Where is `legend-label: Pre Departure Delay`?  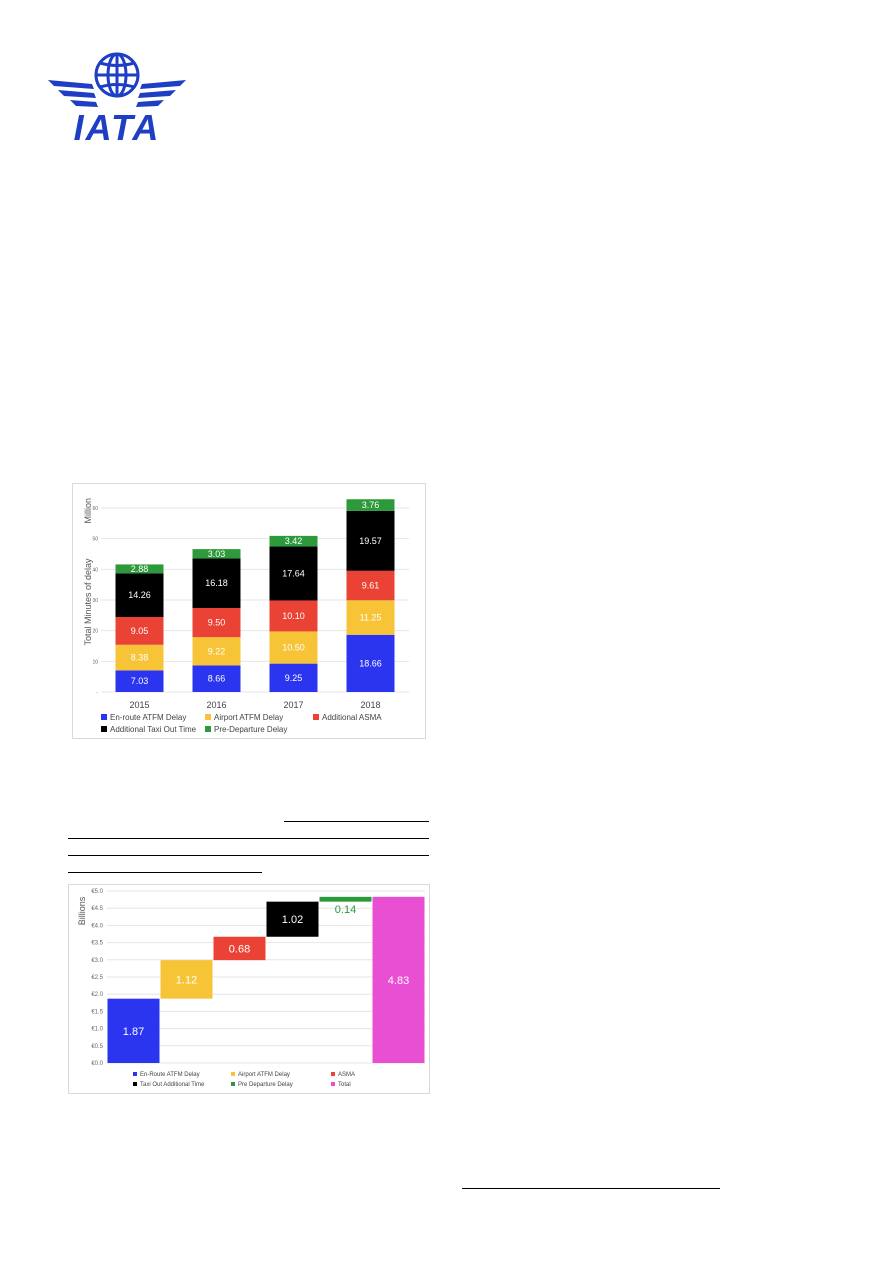
legend-label: Pre Departure Delay is located at coordinates (265, 1085).